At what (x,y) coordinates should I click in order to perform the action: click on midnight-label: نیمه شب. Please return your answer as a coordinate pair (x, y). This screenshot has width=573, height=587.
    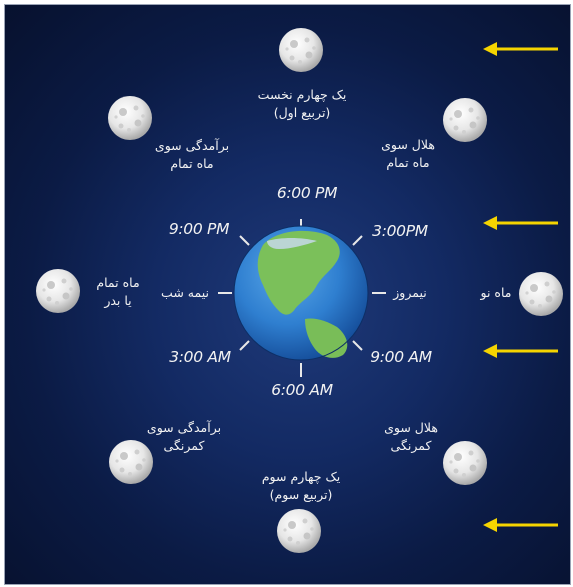
    Looking at the image, I should click on (185, 292).